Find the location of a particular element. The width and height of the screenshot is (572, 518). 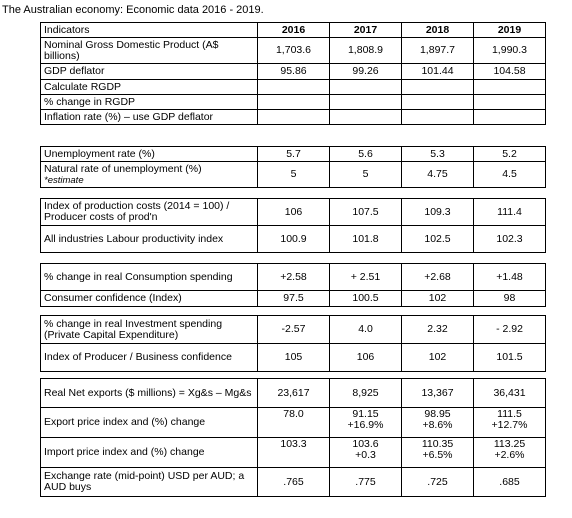

cell-value: 8,925 is located at coordinates (365, 393).